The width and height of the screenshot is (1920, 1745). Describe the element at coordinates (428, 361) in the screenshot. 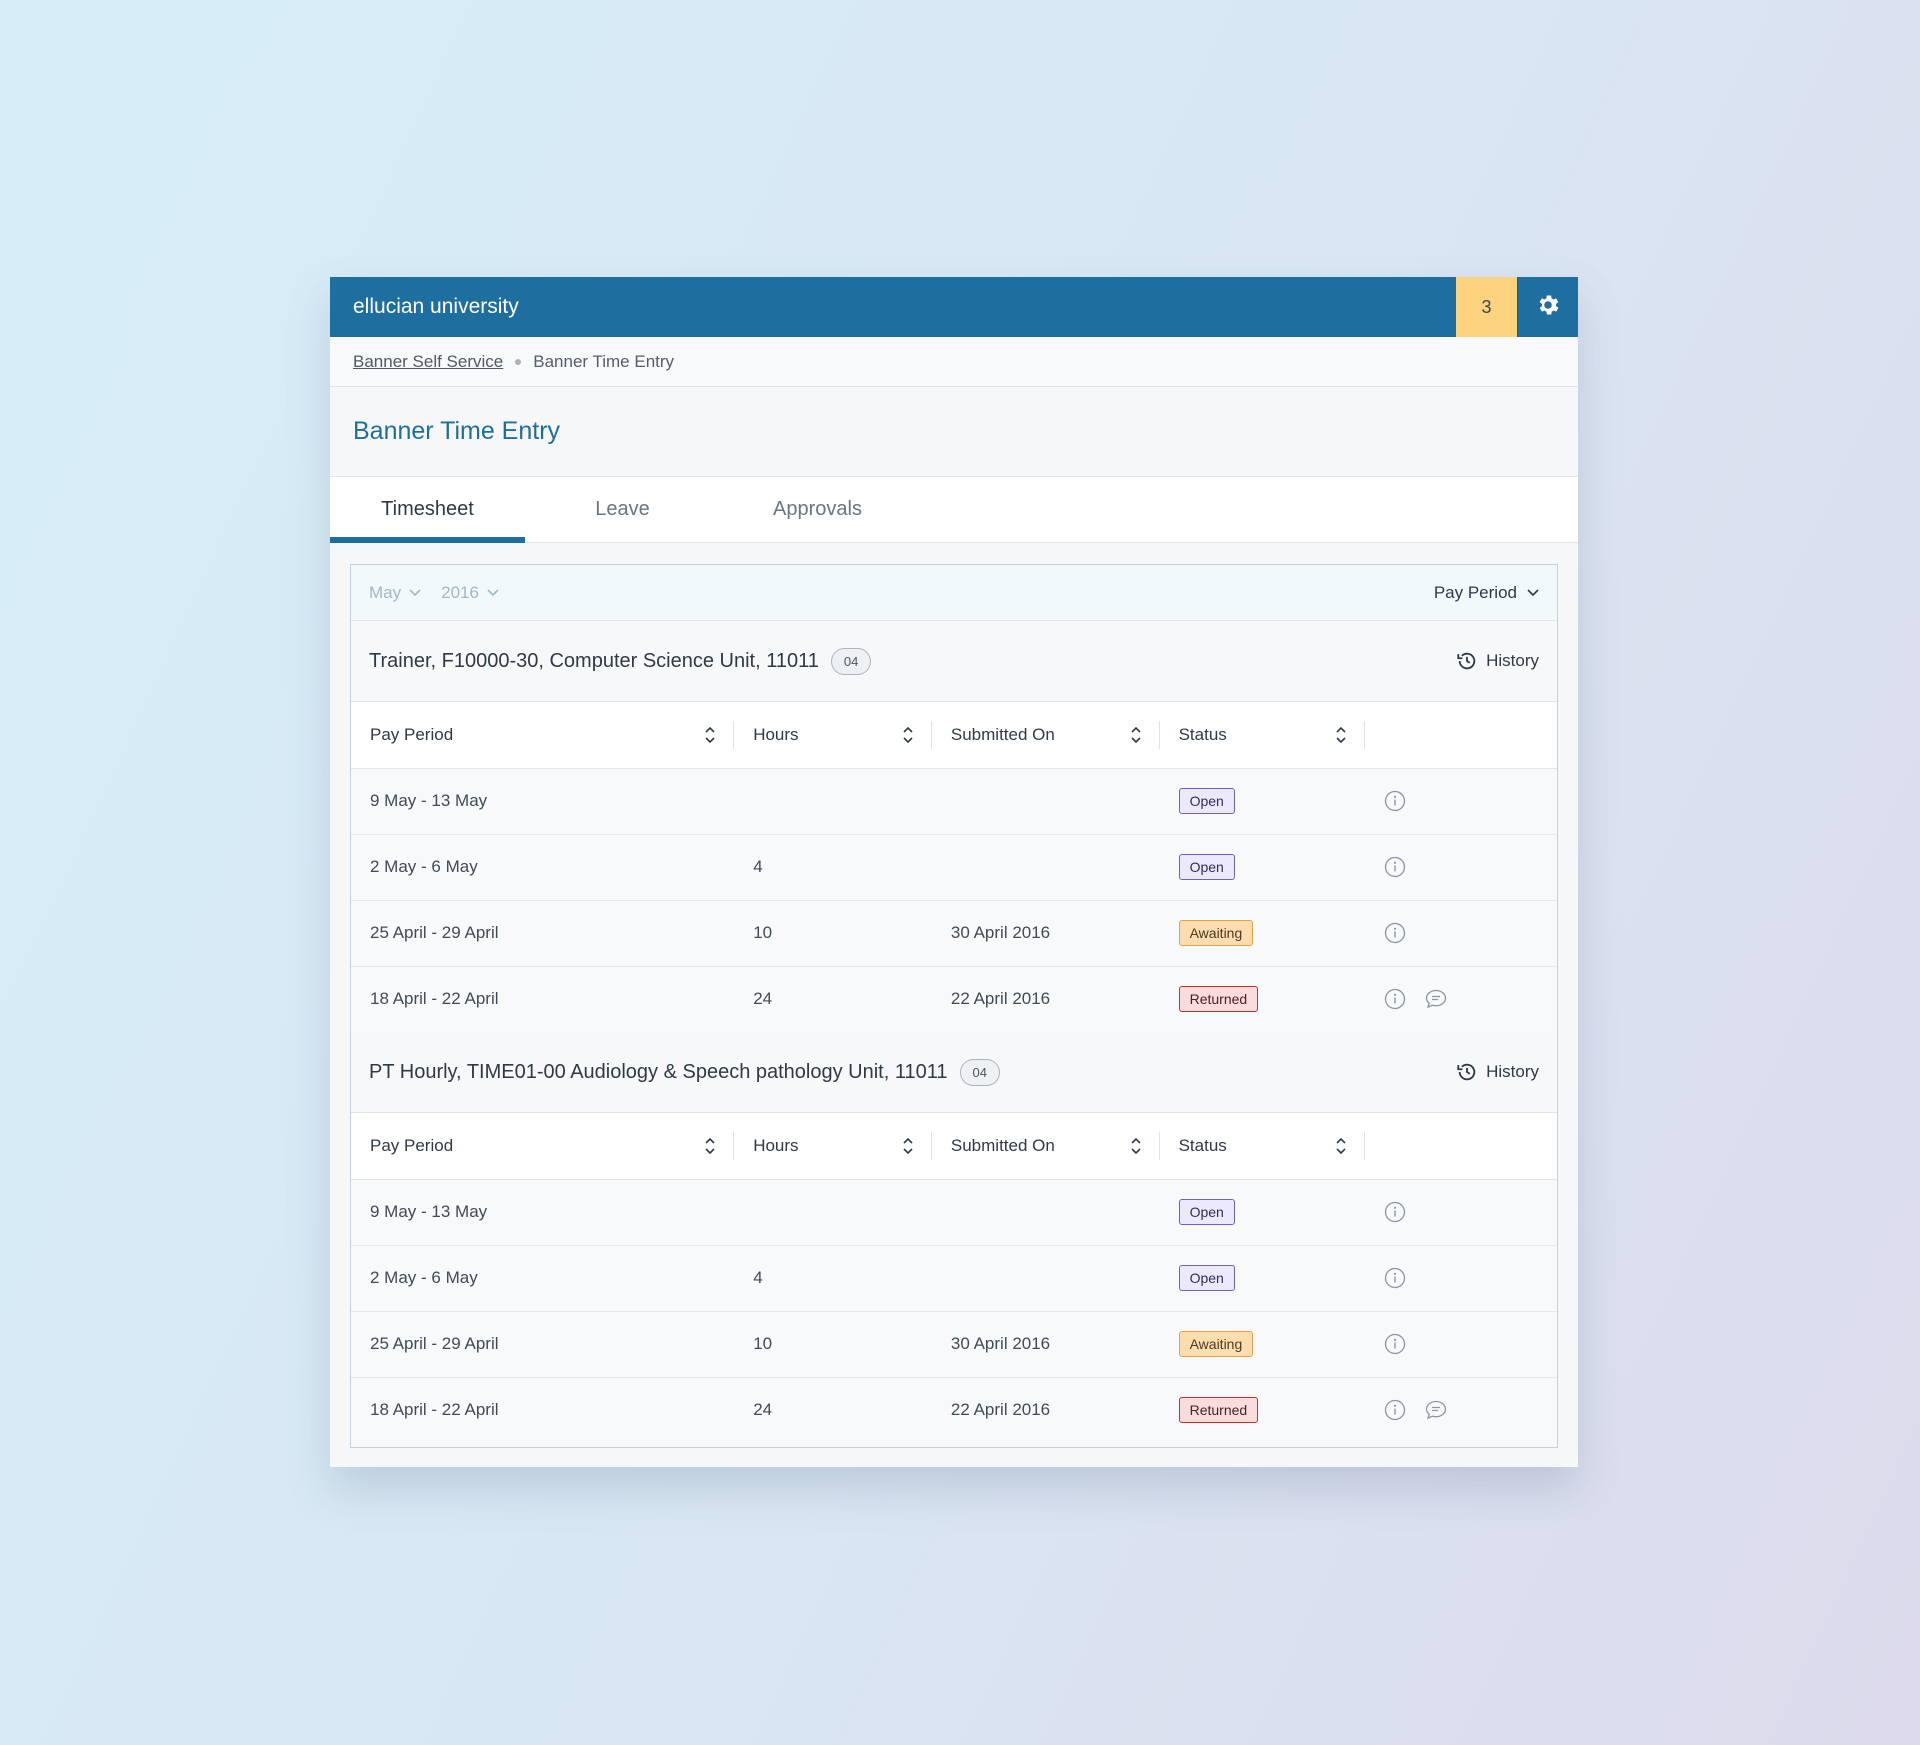

I see `breadcrumb-link-self-service: Banner Self Service` at that location.